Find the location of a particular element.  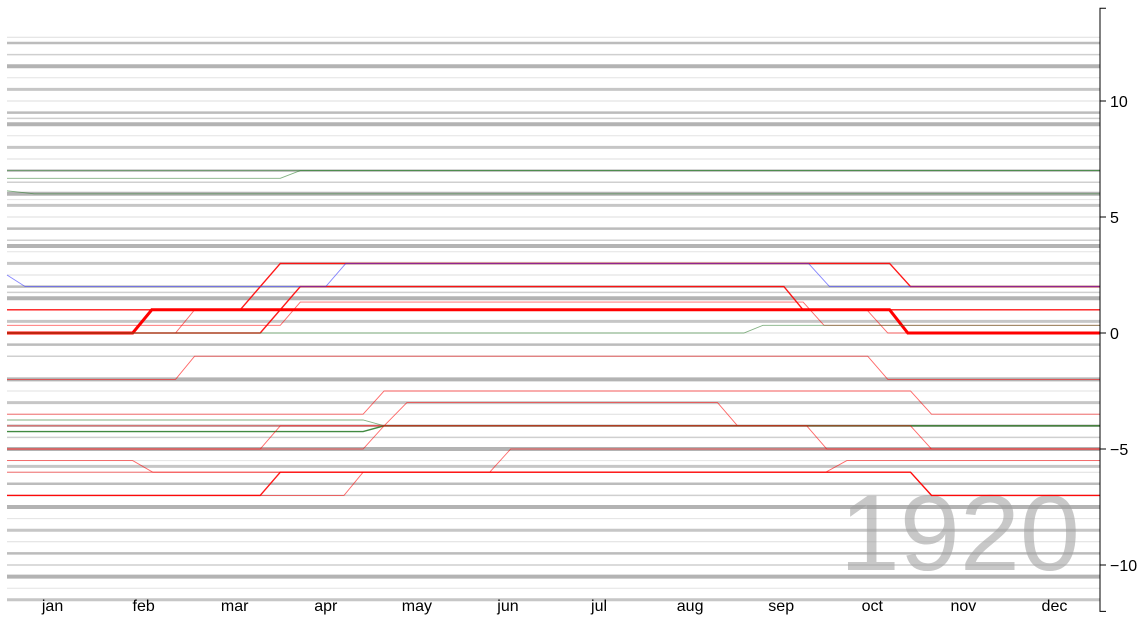

month-label: jun is located at coordinates (507, 606).